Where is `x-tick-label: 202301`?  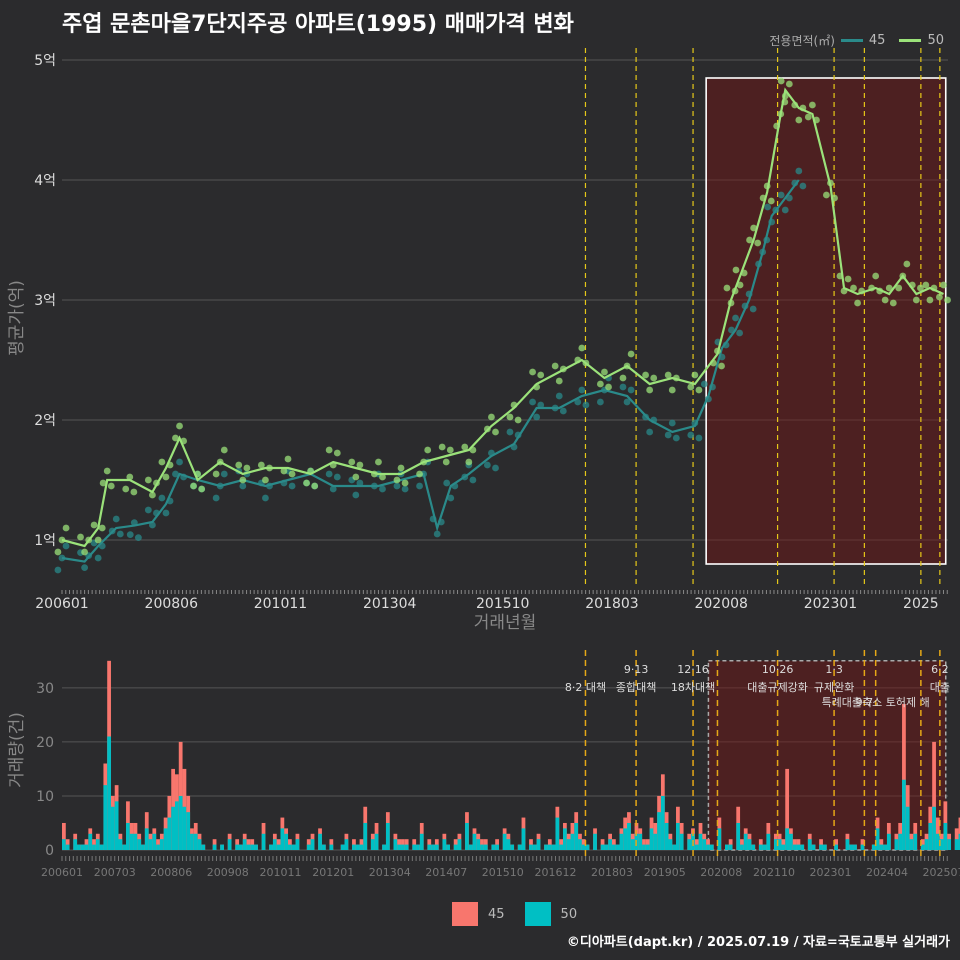
x-tick-label: 202301 is located at coordinates (830, 872).